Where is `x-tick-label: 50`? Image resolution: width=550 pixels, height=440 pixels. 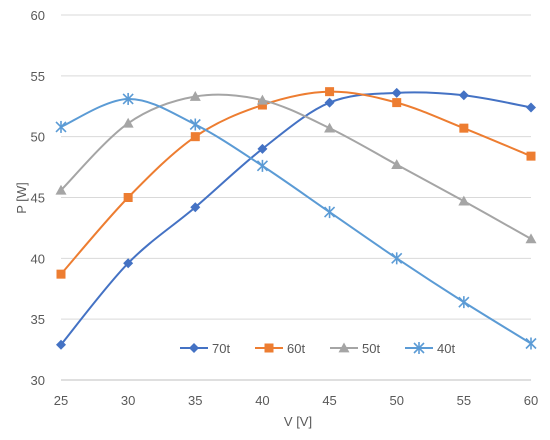 x-tick-label: 50 is located at coordinates (396, 400).